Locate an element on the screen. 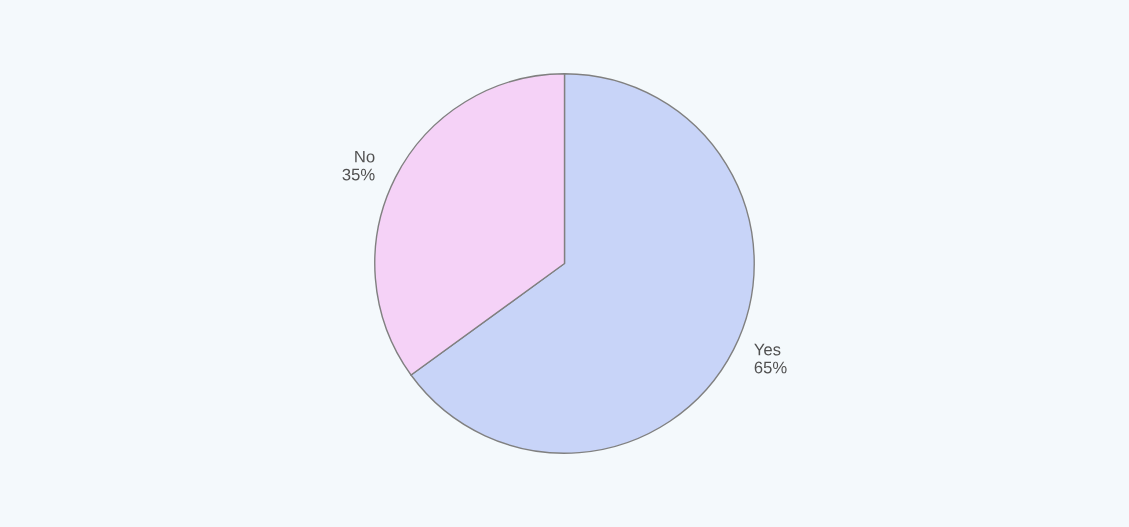 Image resolution: width=1129 pixels, height=527 pixels. data-label: 65% is located at coordinates (770, 367).